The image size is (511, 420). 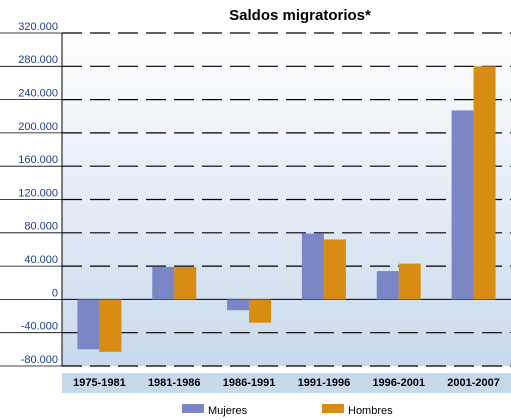 I want to click on x-tick-label: 2001-2007, so click(x=473, y=383).